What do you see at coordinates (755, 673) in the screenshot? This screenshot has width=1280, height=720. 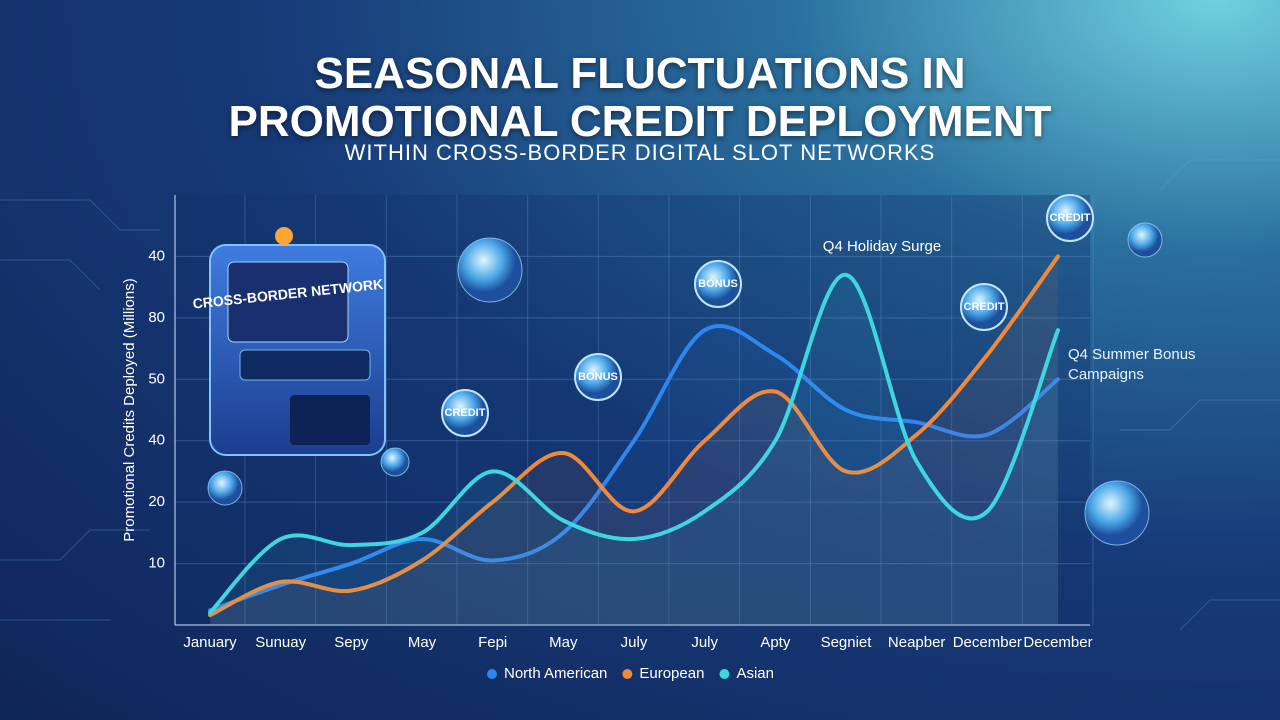 I see `legend-label: Asian` at bounding box center [755, 673].